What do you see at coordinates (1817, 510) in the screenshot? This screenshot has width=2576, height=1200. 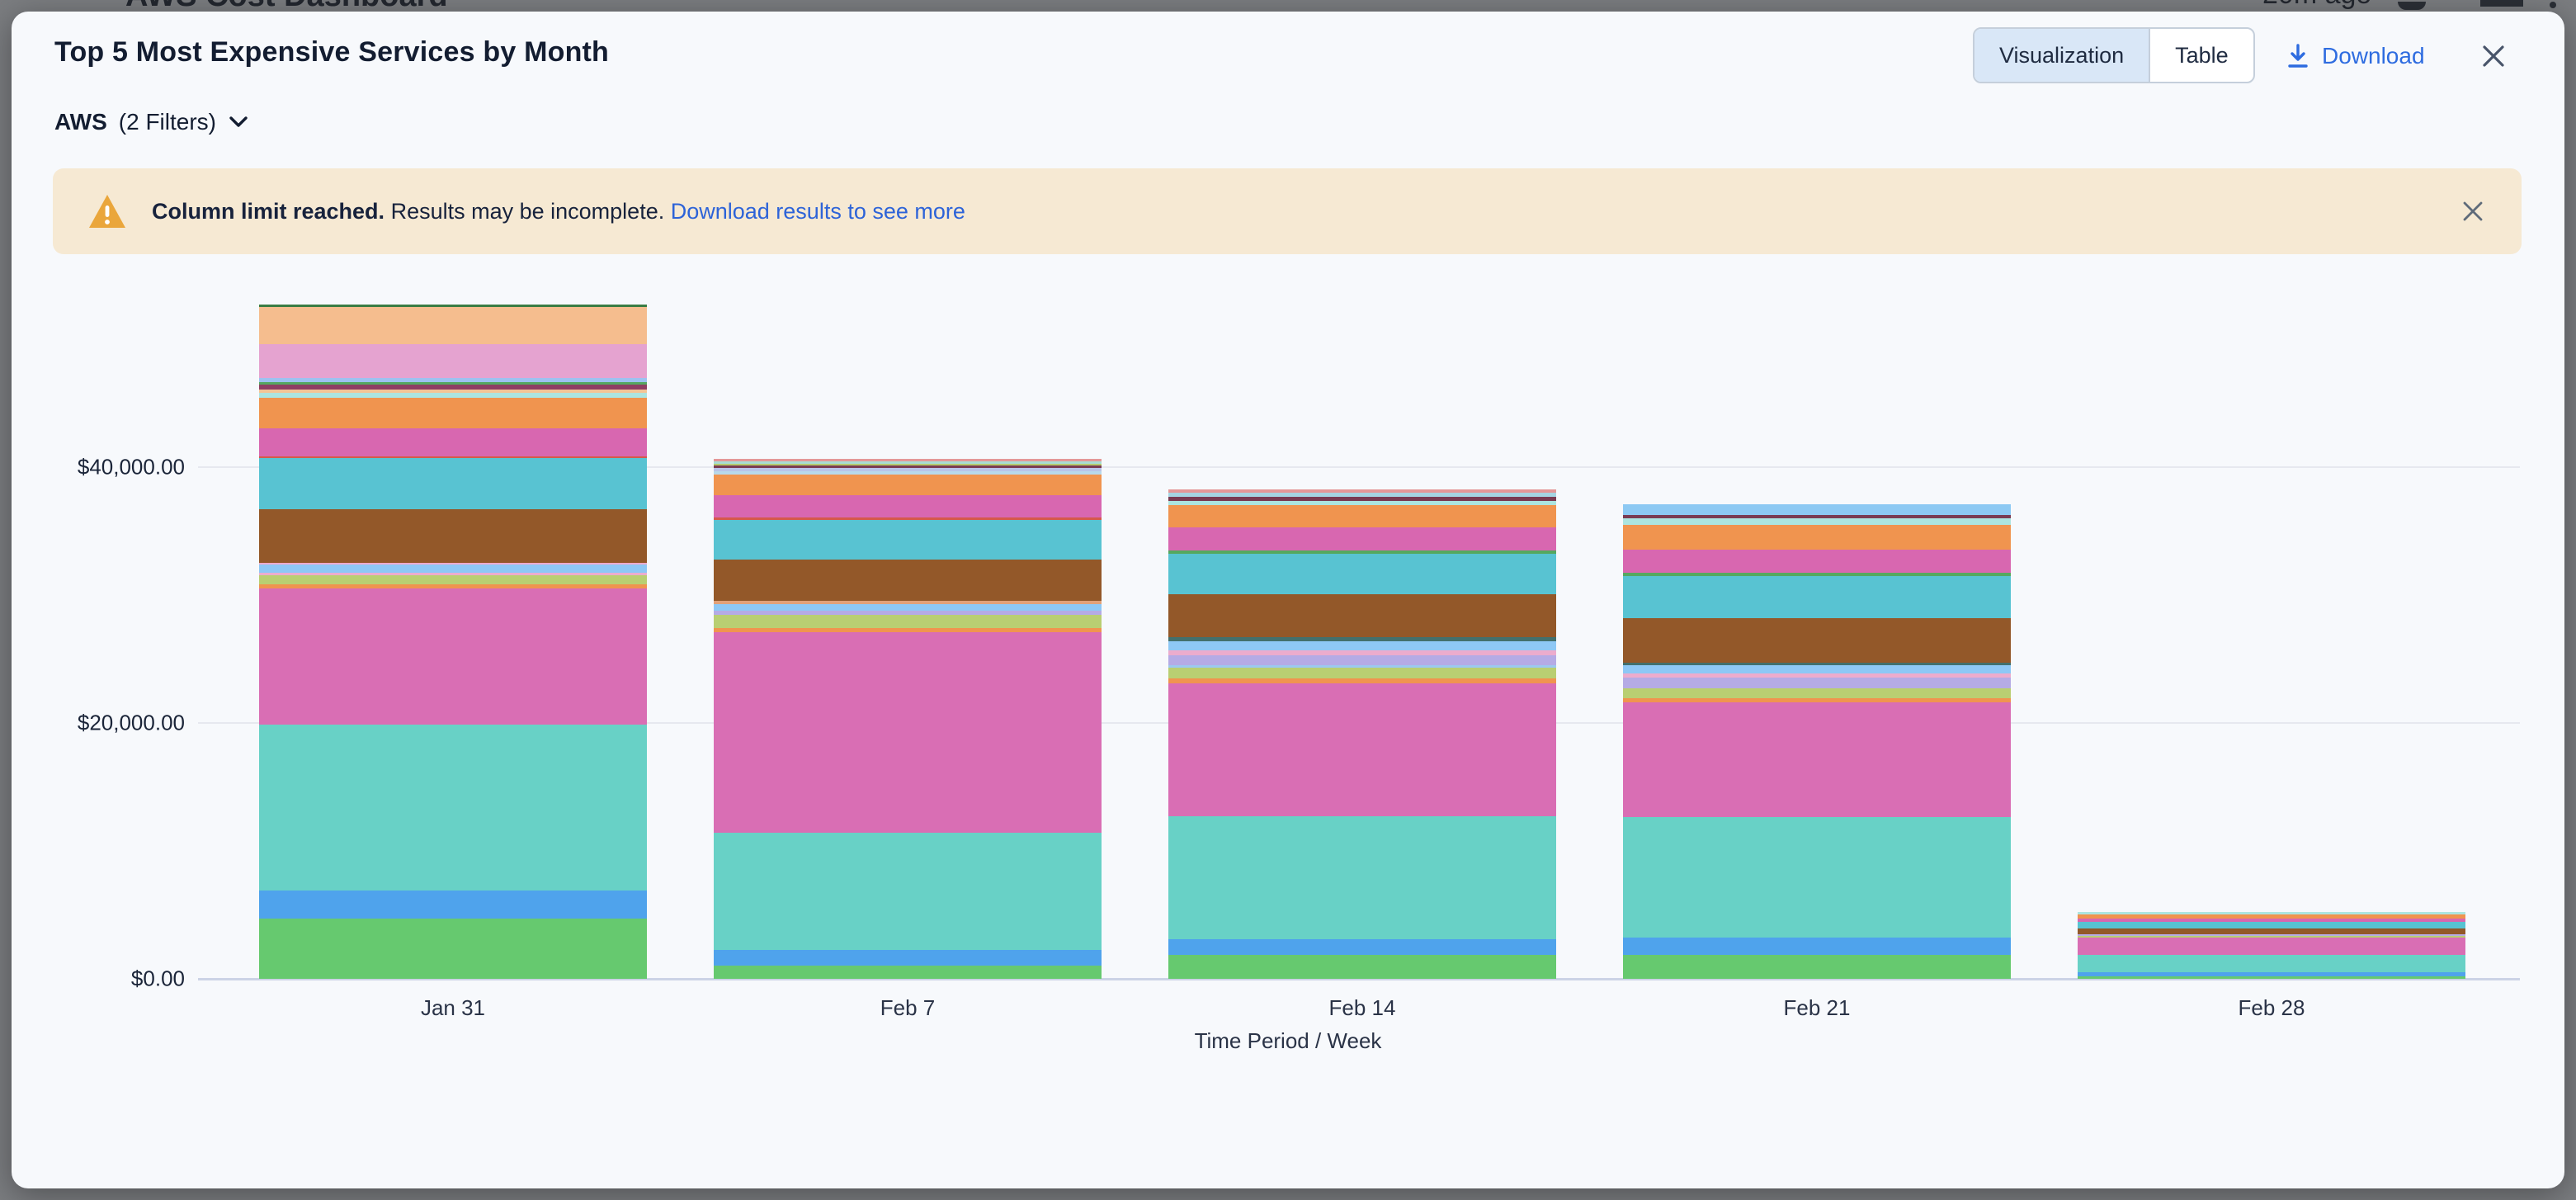 I see `bar-segment-sky-cap` at bounding box center [1817, 510].